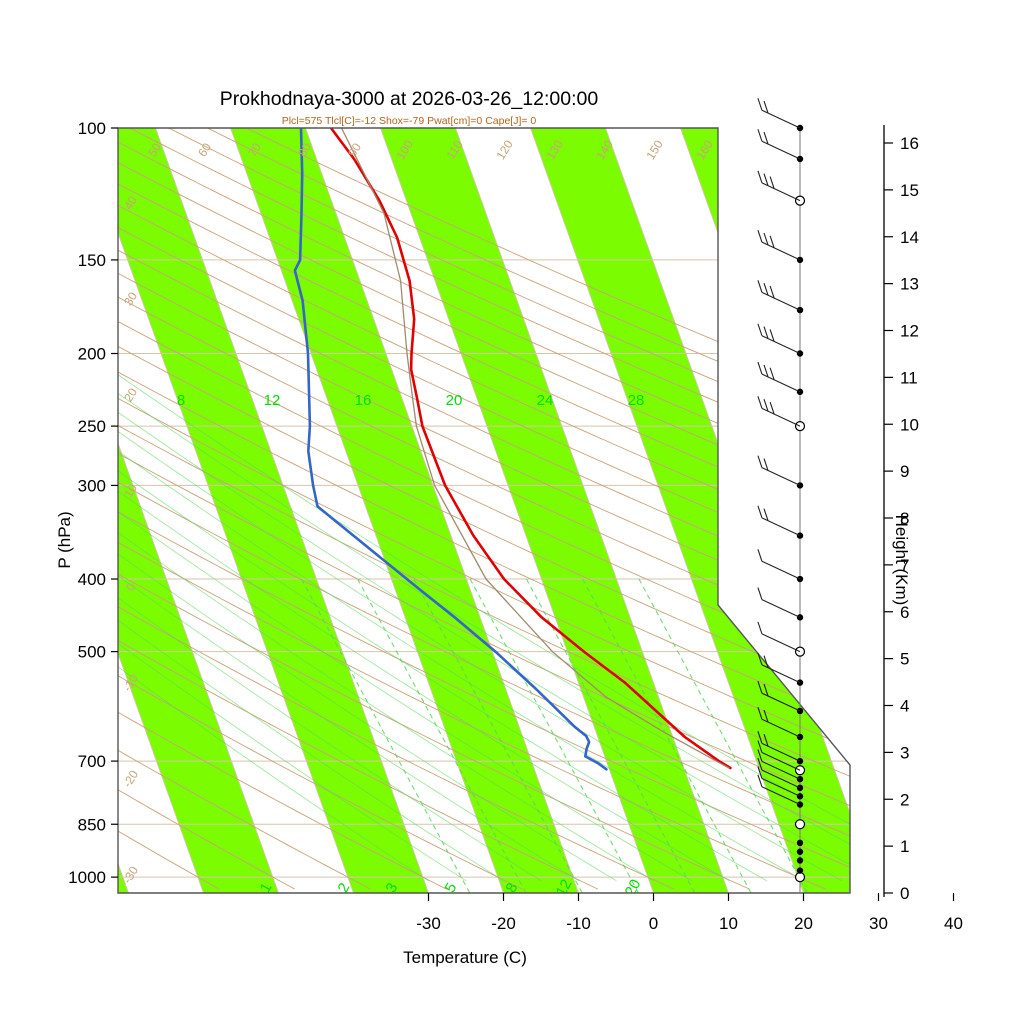 The image size is (1024, 1024). What do you see at coordinates (428, 923) in the screenshot?
I see `temperature-tick: -30` at bounding box center [428, 923].